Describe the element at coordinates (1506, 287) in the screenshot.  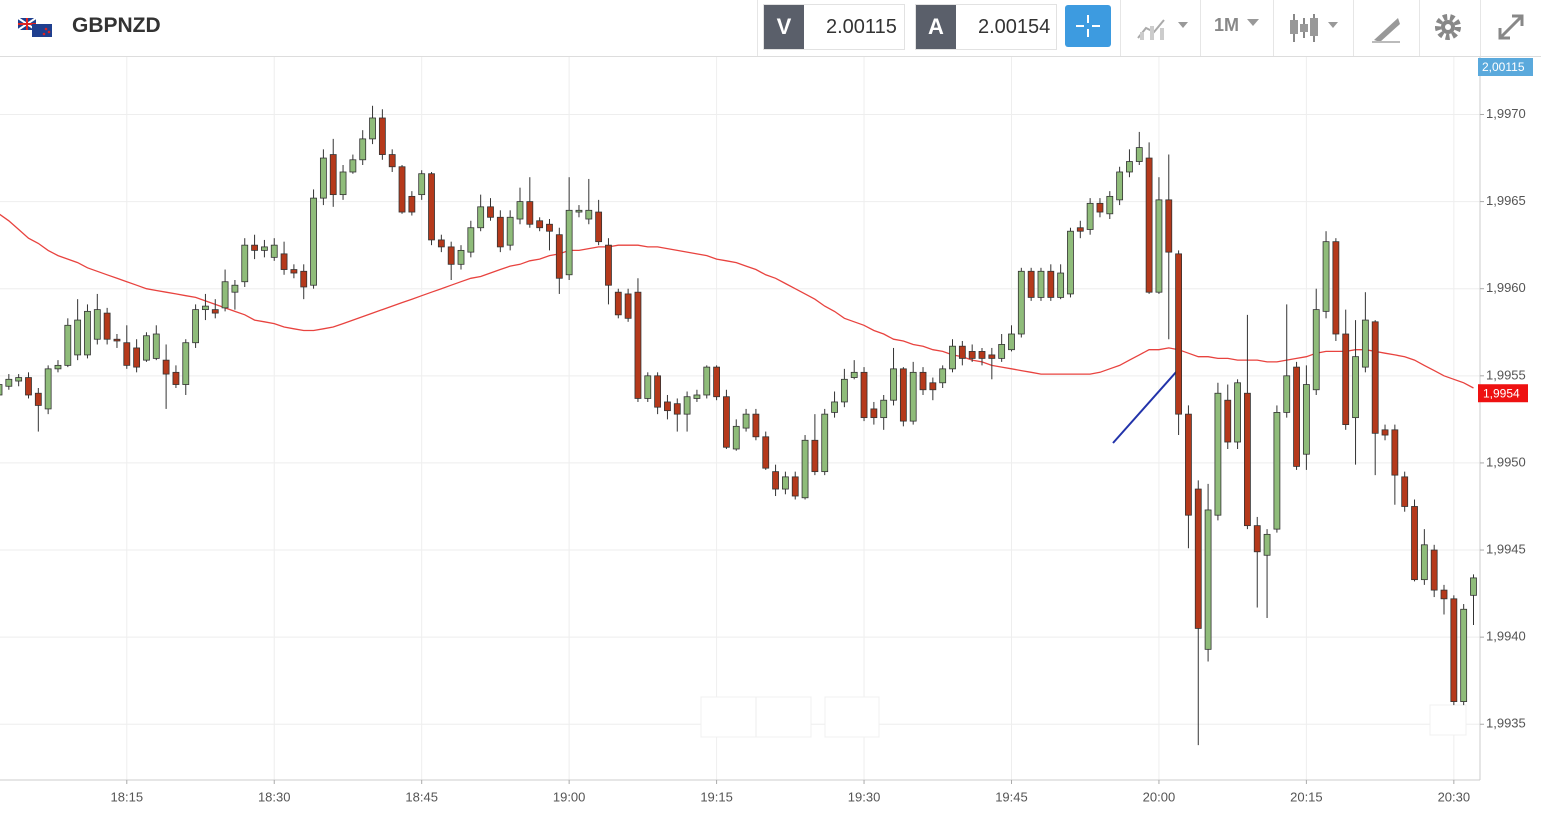
I see `y-tick-label: 1,9960` at that location.